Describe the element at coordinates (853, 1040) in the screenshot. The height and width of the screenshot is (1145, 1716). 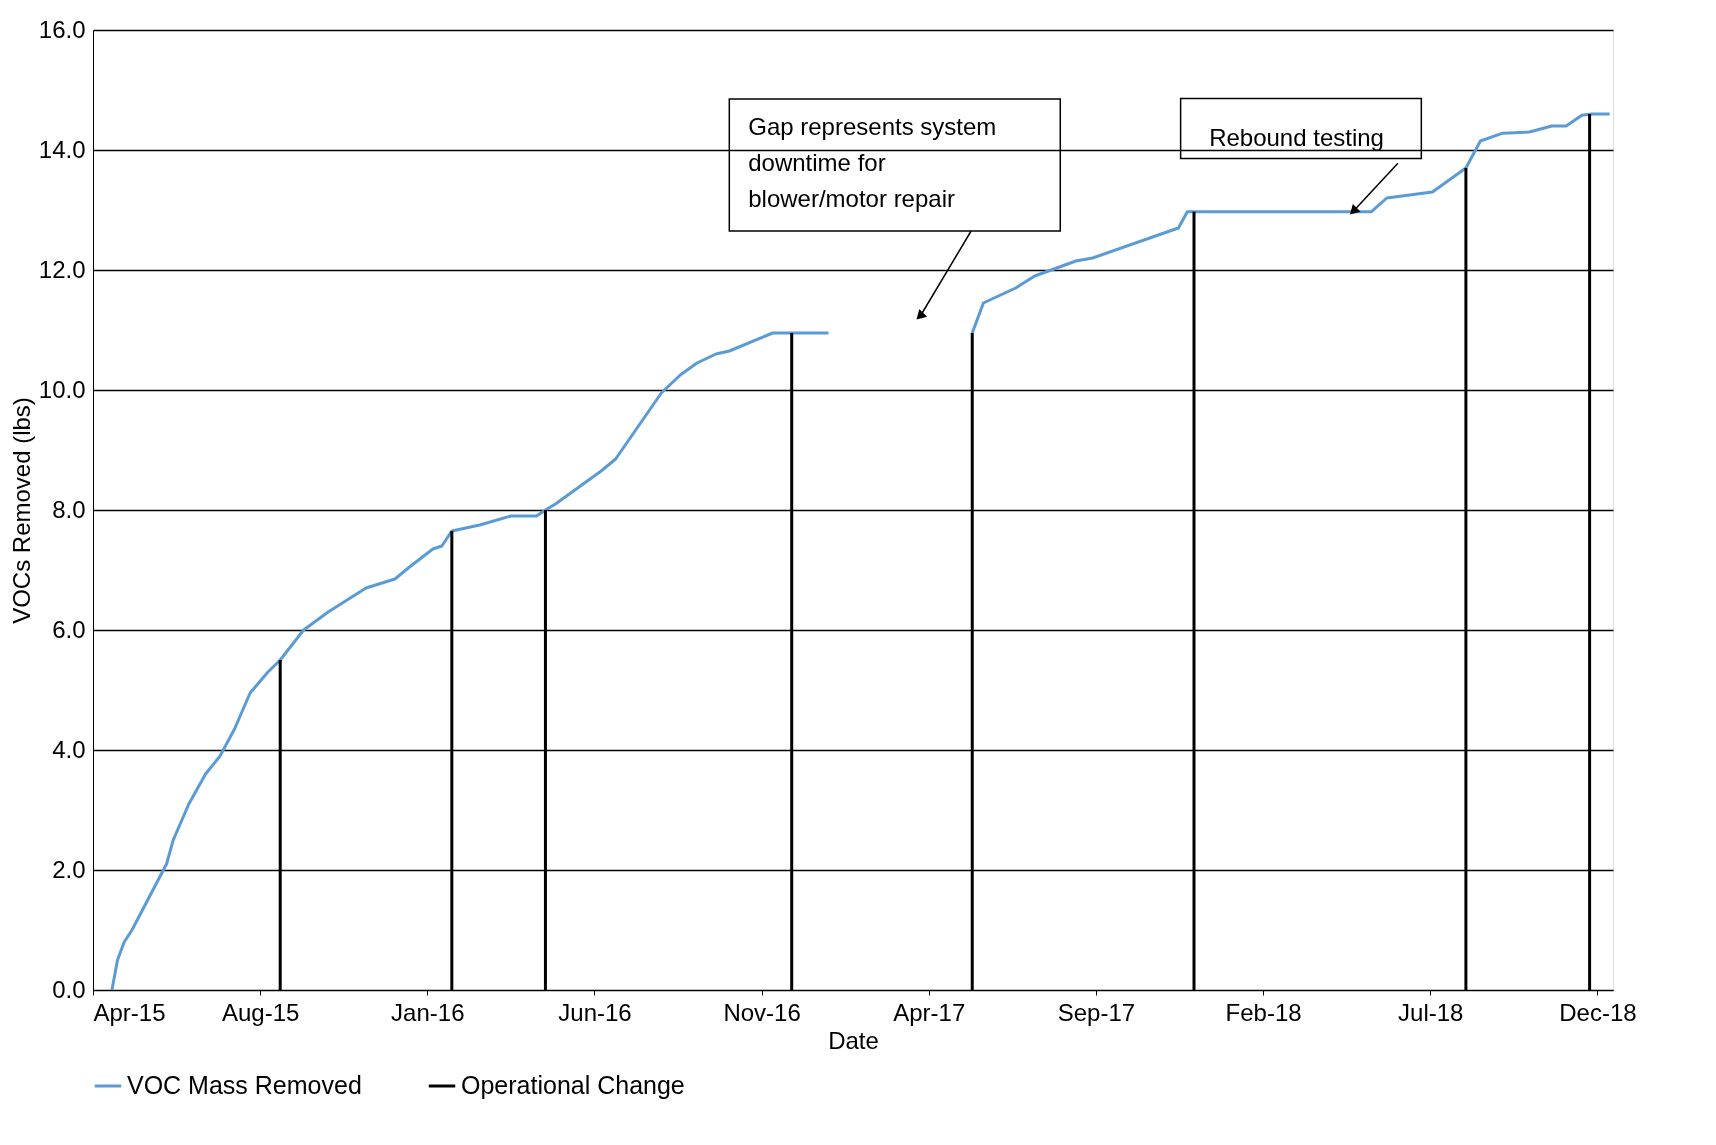
I see `x-axis-title: Date` at that location.